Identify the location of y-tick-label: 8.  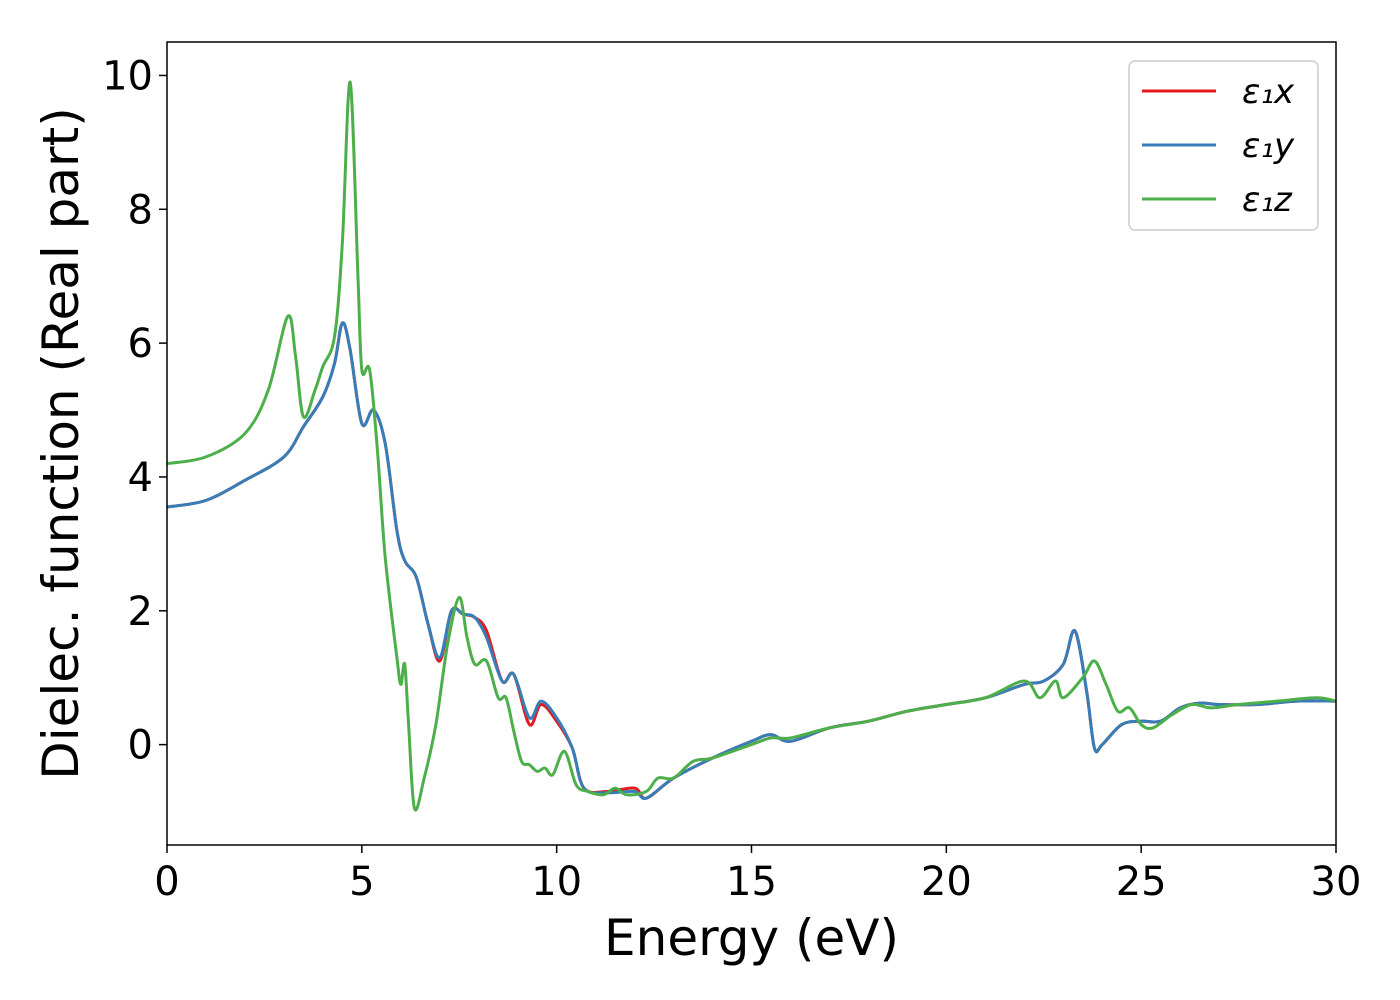
(140, 210).